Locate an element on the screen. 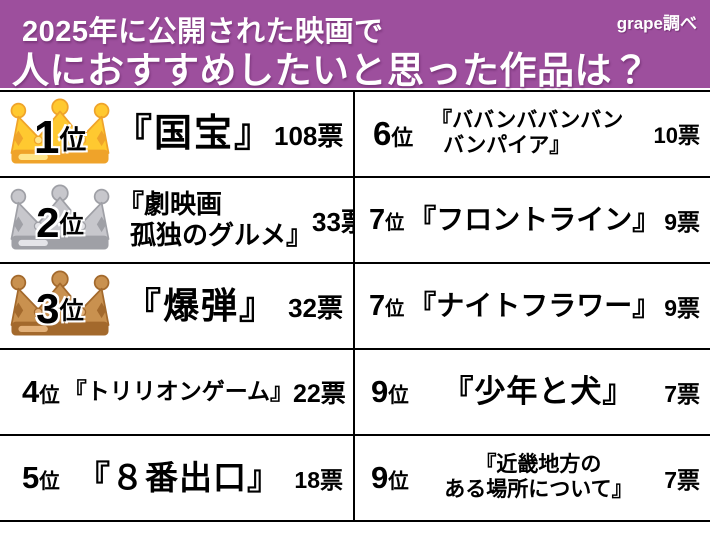  vote-count: 108票 is located at coordinates (309, 135).